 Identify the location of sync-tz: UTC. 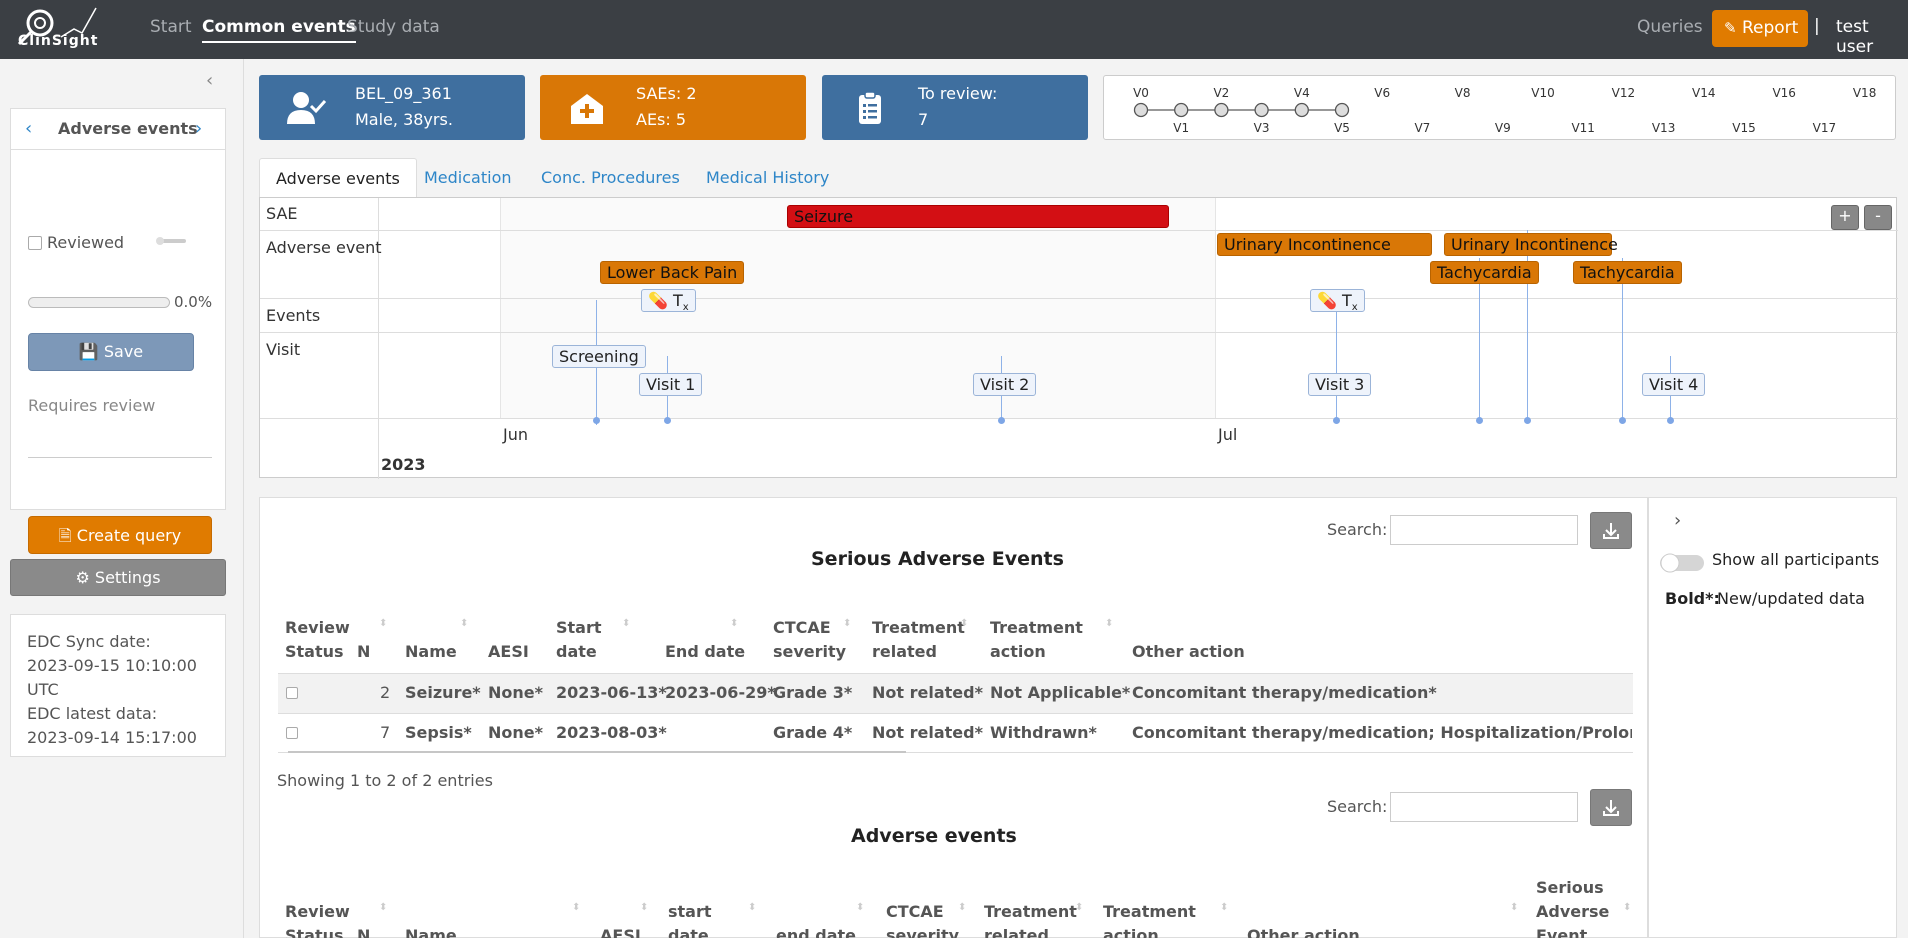
(43, 689).